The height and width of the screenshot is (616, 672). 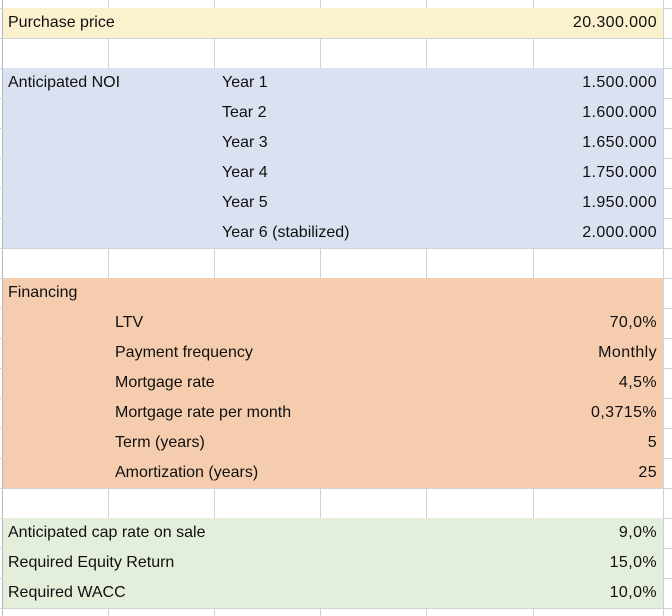 What do you see at coordinates (333, 593) in the screenshot?
I see `sheet-row-required-wacc: Required WACC 10,0%` at bounding box center [333, 593].